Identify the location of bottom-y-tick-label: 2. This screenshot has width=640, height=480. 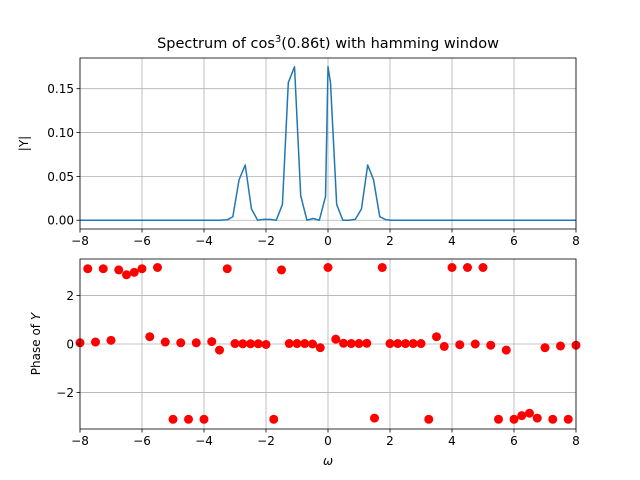
(70, 296).